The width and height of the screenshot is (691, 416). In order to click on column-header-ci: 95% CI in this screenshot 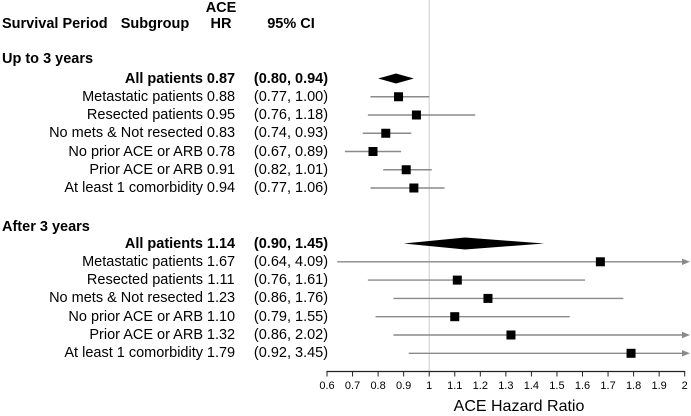, I will do `click(291, 24)`.